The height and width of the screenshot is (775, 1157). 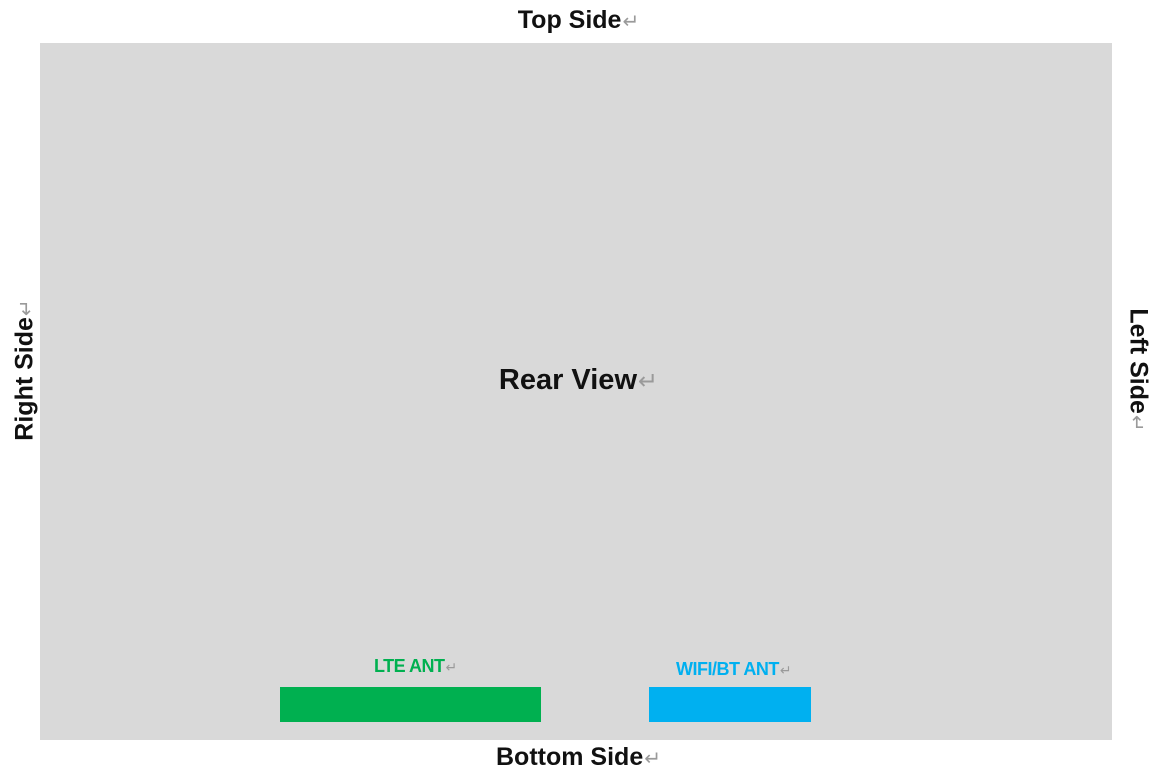 What do you see at coordinates (727, 669) in the screenshot?
I see `wifi-bt-antenna-text: WIFI/BT ANT` at bounding box center [727, 669].